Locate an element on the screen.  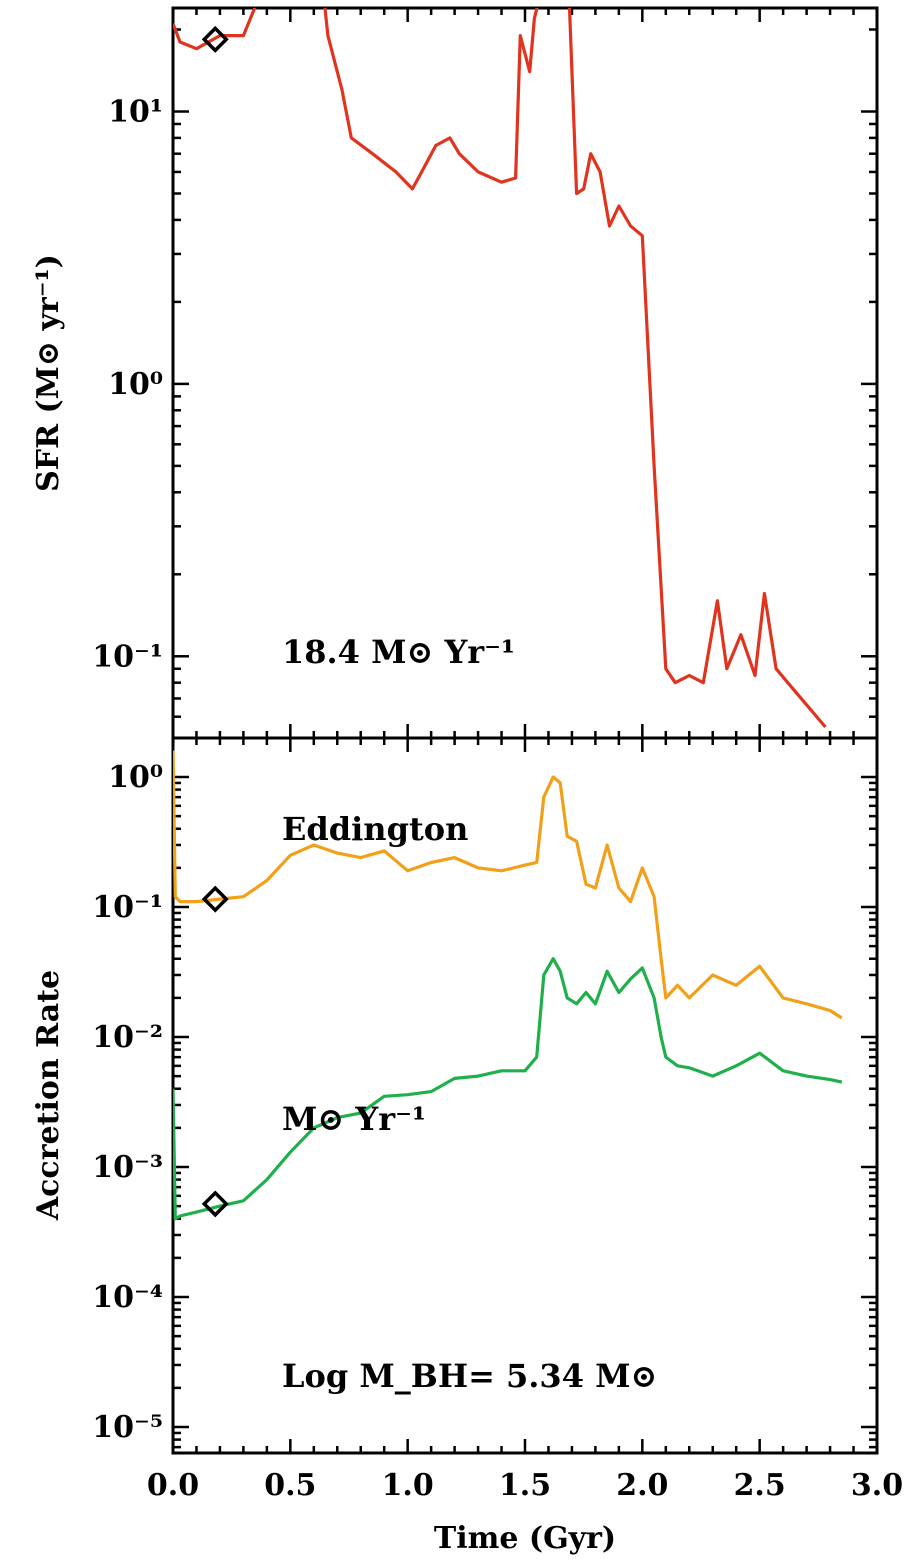
x-tick-label: 1.5 is located at coordinates (525, 1485).